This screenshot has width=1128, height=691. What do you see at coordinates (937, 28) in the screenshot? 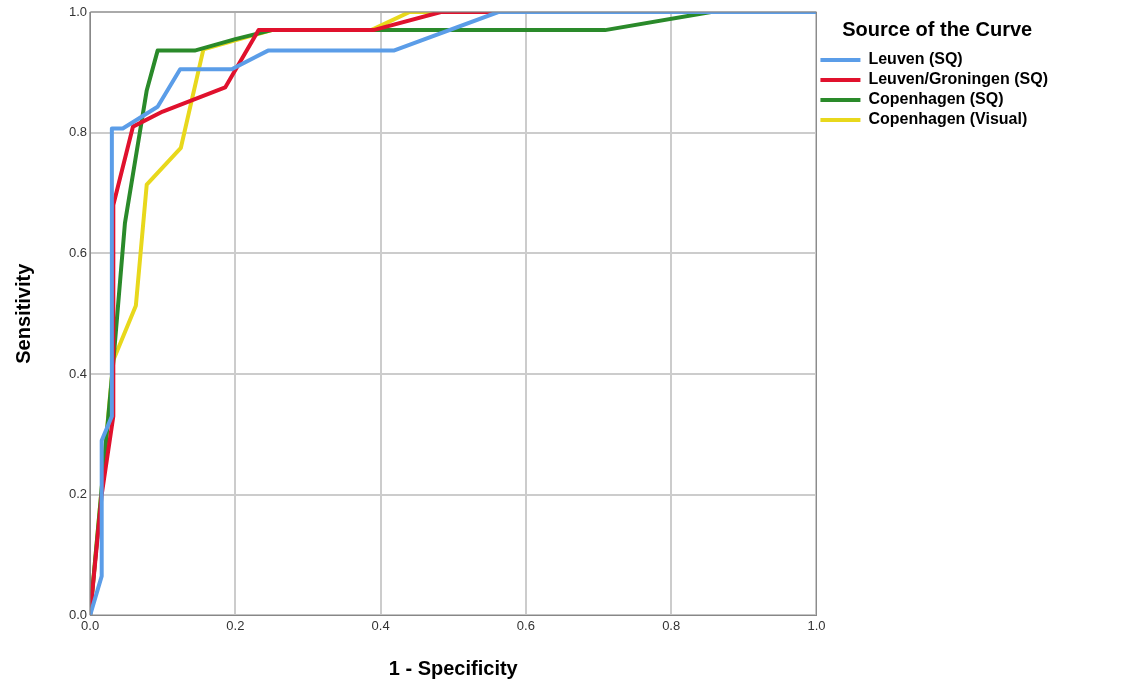
I see `legend-title: Source of the Curve` at bounding box center [937, 28].